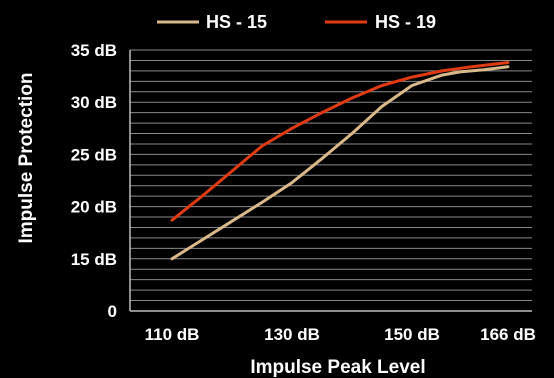  What do you see at coordinates (94, 259) in the screenshot?
I see `y-tick-label: 15 dB` at bounding box center [94, 259].